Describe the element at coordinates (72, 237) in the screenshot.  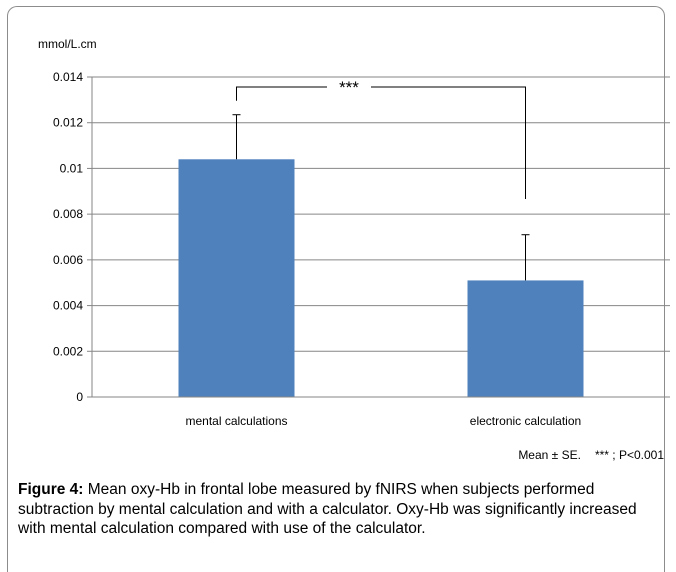
I see `y-axis-ticks: 0 0.002 0.004 0.006 0.008 0.01 0.012 0.014` at that location.